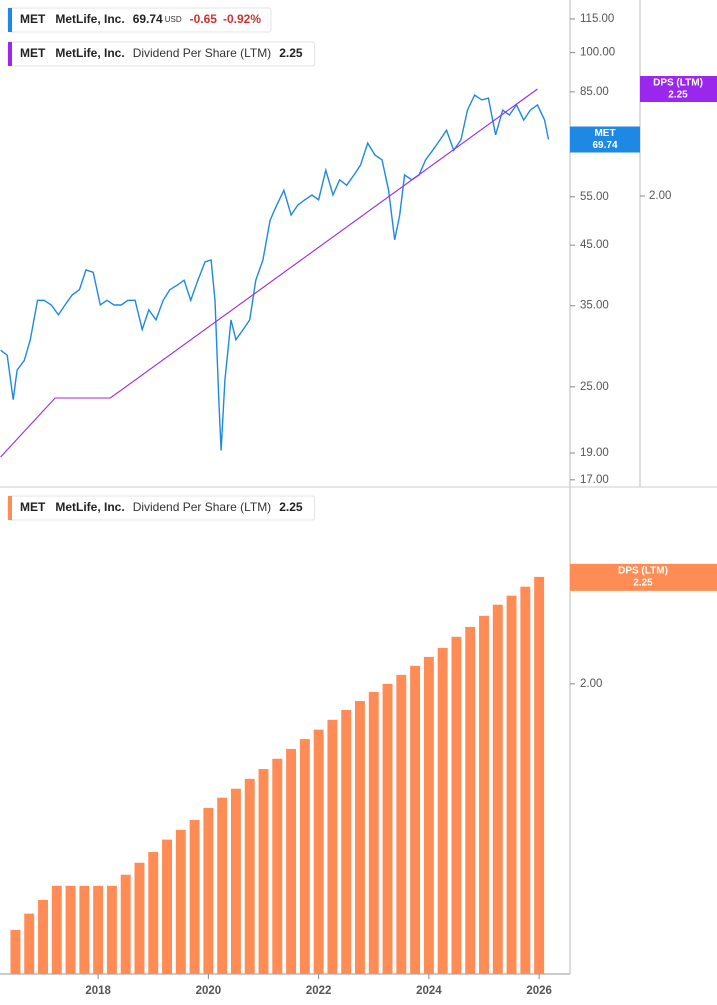 This screenshot has height=1005, width=717. Describe the element at coordinates (539, 991) in the screenshot. I see `x-tick-label: 2026` at that location.